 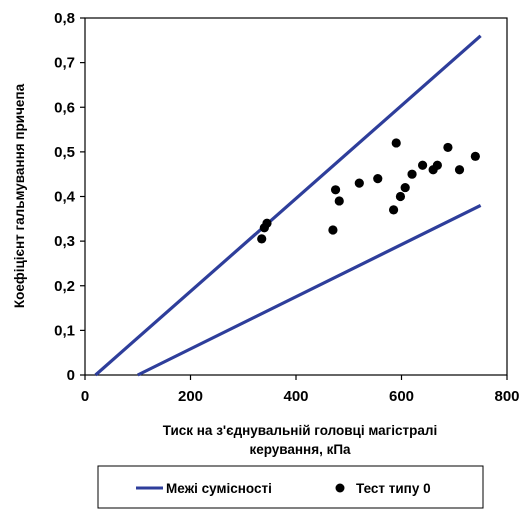 I want to click on x-tick-label: 0, so click(x=85, y=396).